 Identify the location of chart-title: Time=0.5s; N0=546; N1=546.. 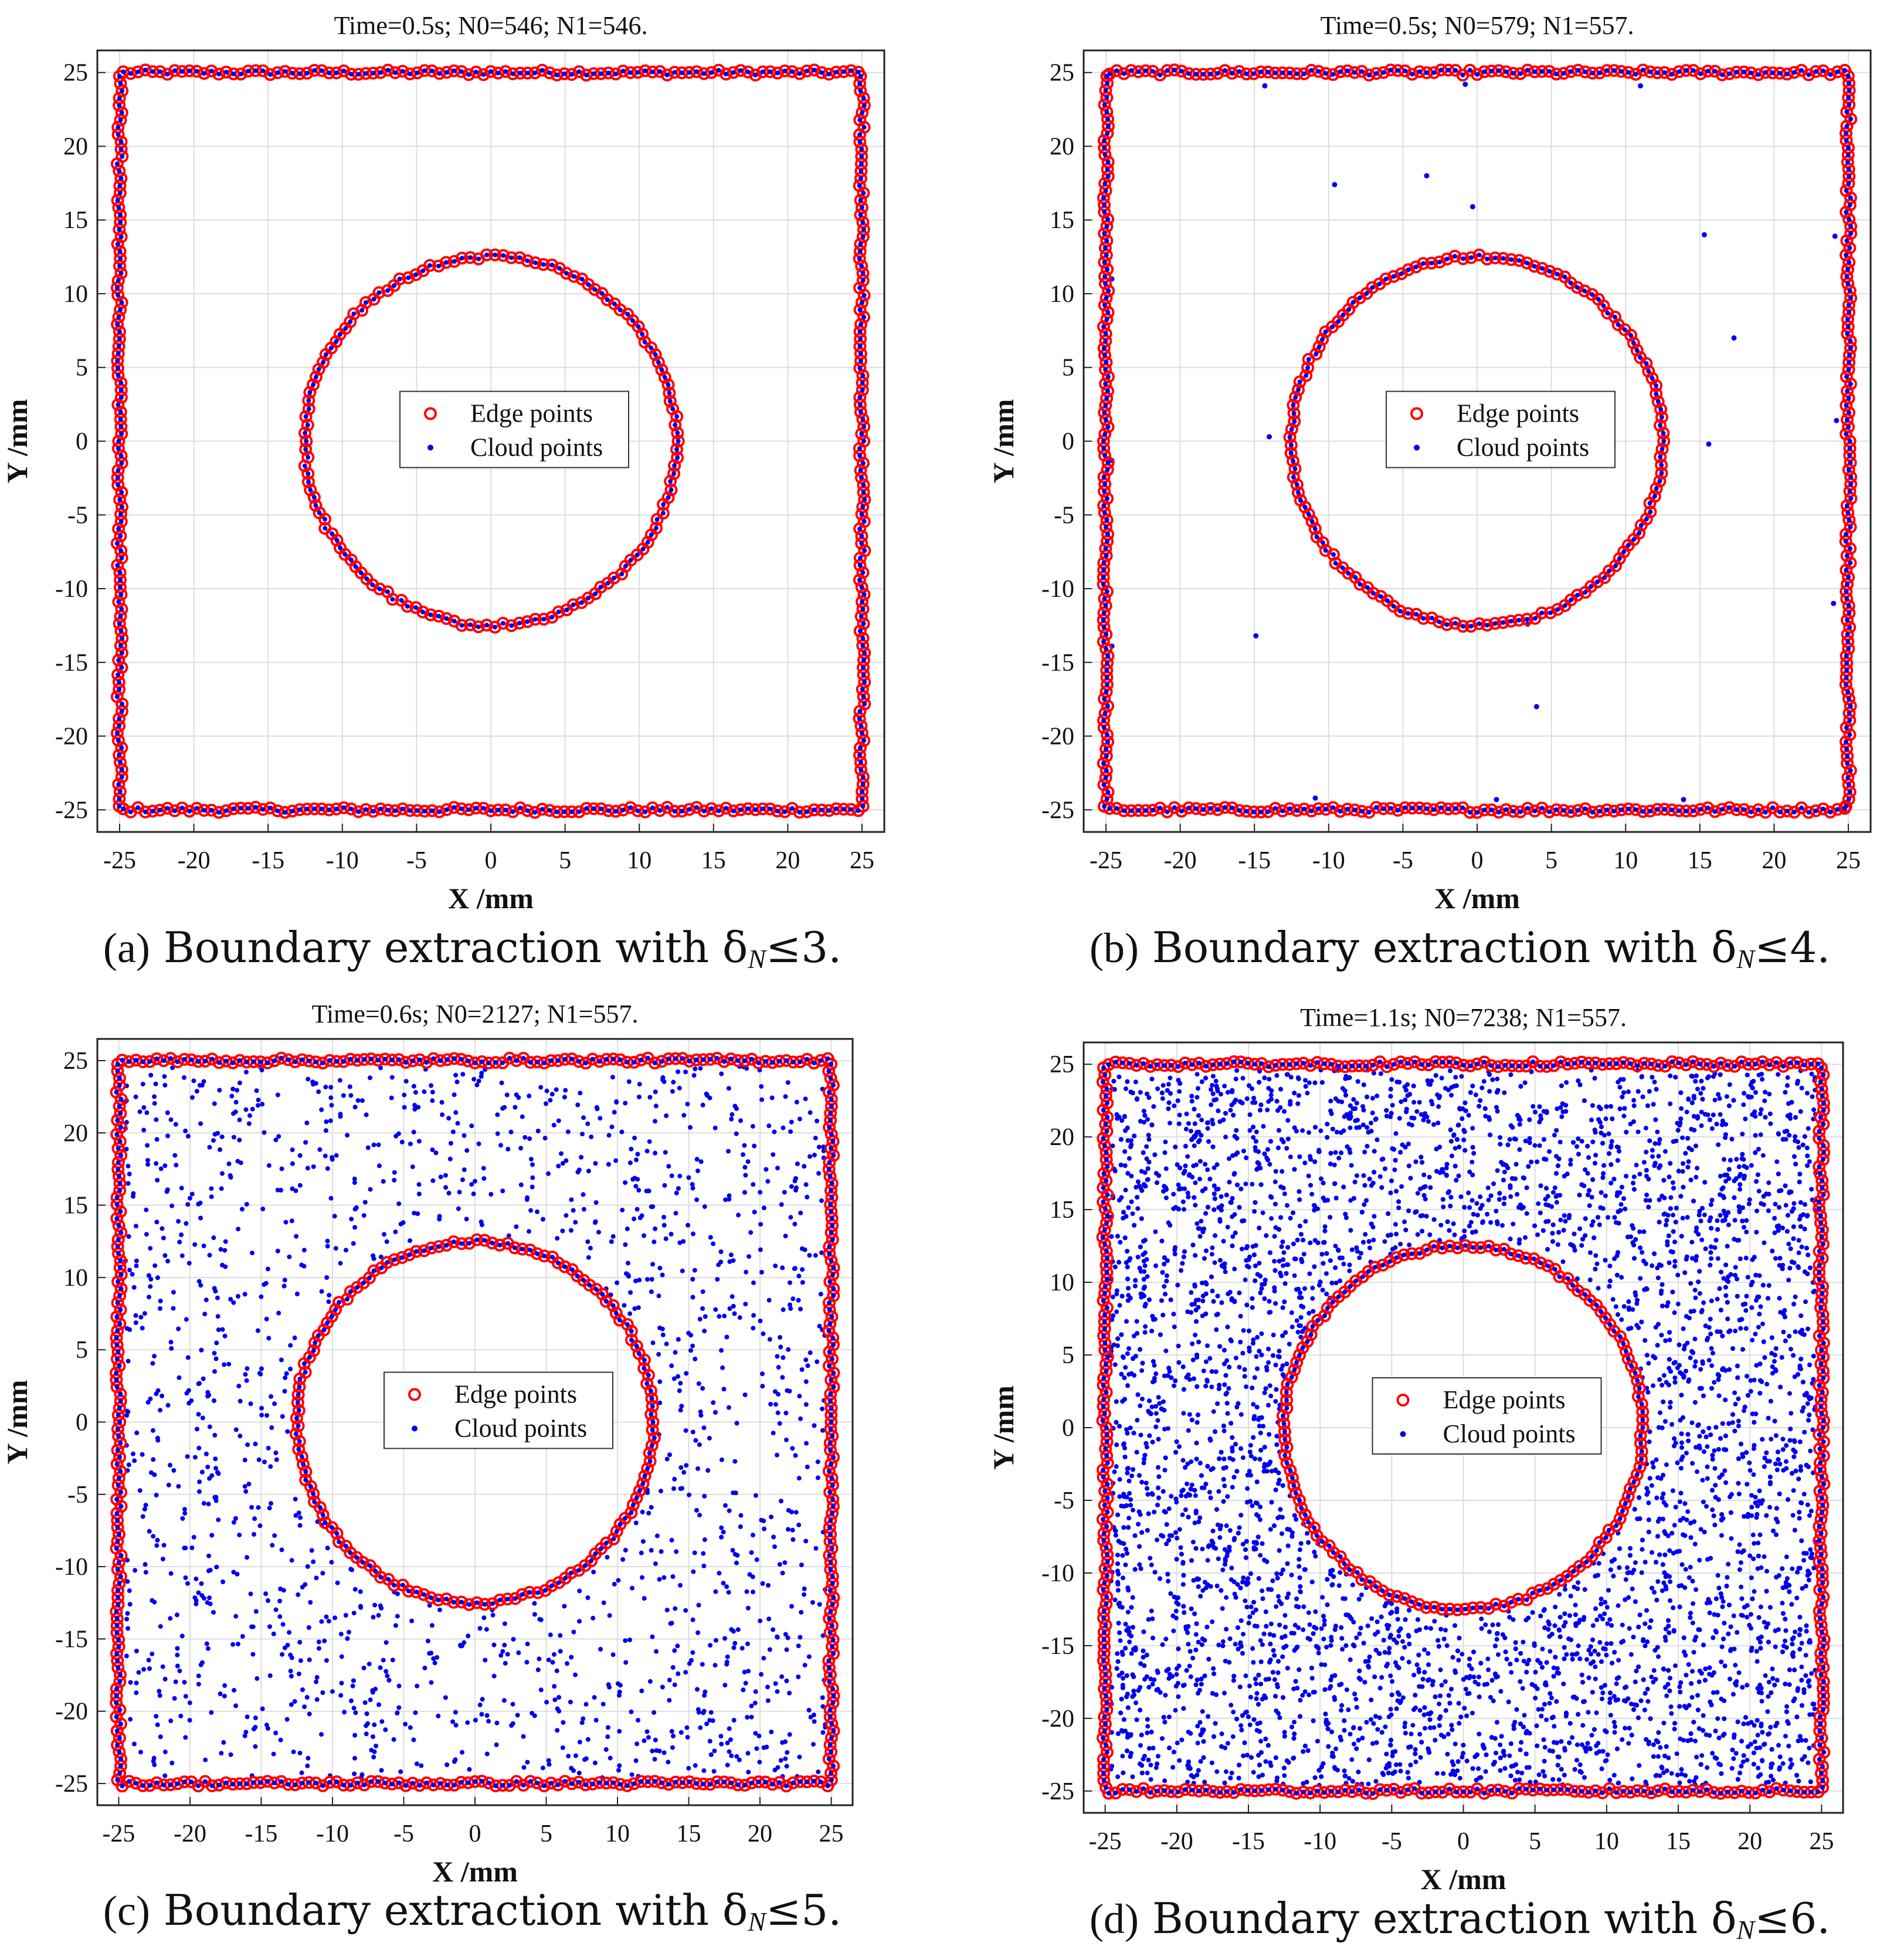
(491, 25).